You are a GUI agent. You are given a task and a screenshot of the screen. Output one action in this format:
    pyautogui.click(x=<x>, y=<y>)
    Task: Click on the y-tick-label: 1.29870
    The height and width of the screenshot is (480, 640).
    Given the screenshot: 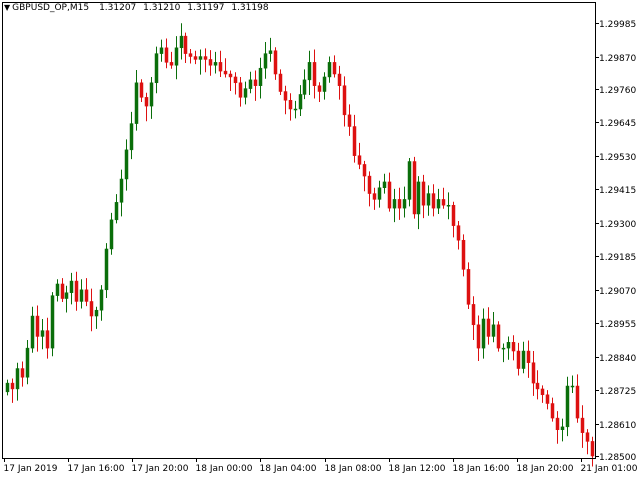 What is the action you would take?
    pyautogui.click(x=617, y=59)
    